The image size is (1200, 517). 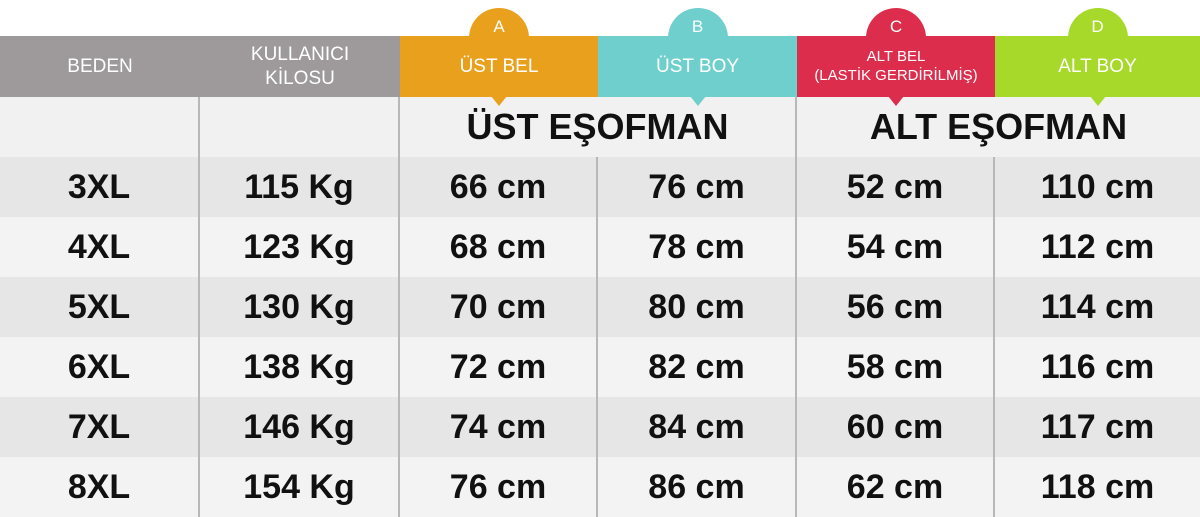 I want to click on table-row: 5XL 130 Kg 70 cm 80 cm 56 cm 114 cm, so click(x=600, y=307).